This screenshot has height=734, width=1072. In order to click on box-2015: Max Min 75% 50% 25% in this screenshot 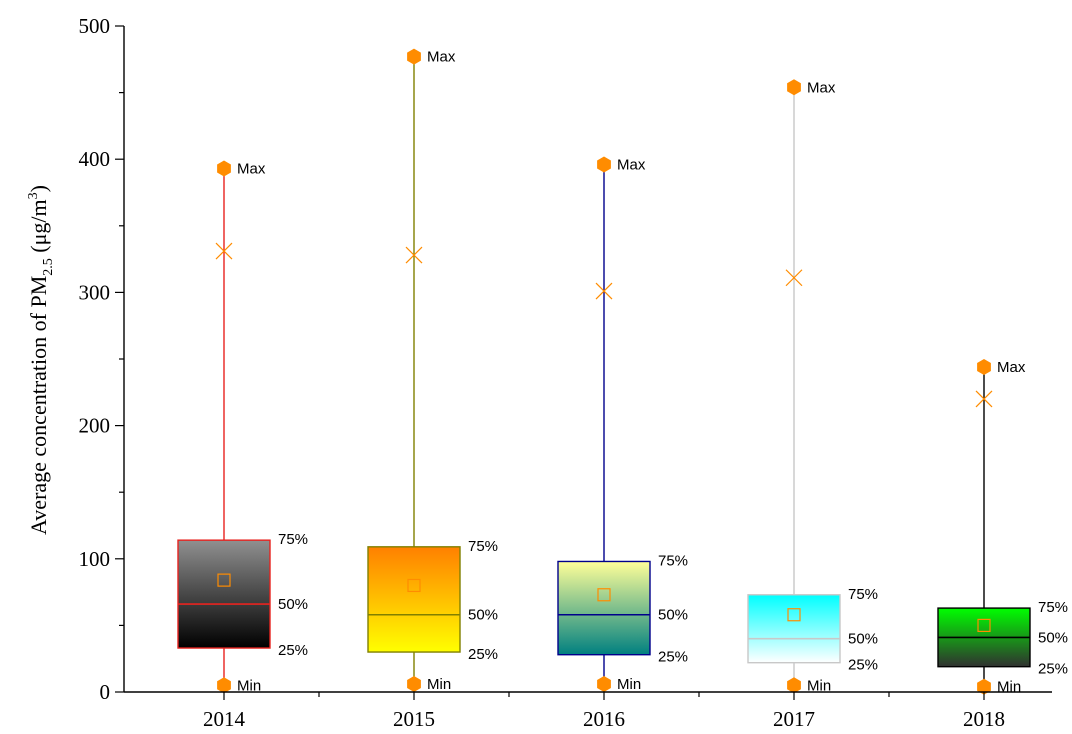, I will do `click(432, 370)`.